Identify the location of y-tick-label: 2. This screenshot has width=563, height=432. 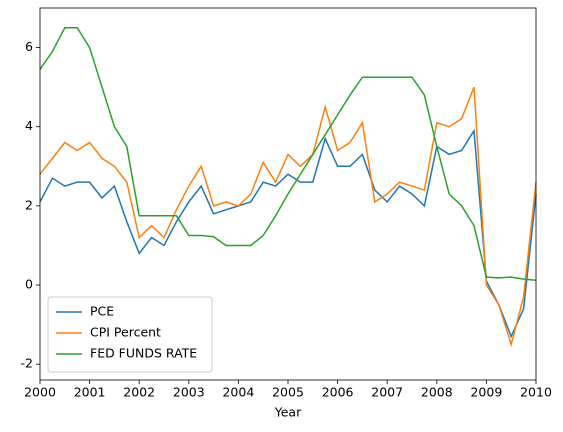
(29, 204).